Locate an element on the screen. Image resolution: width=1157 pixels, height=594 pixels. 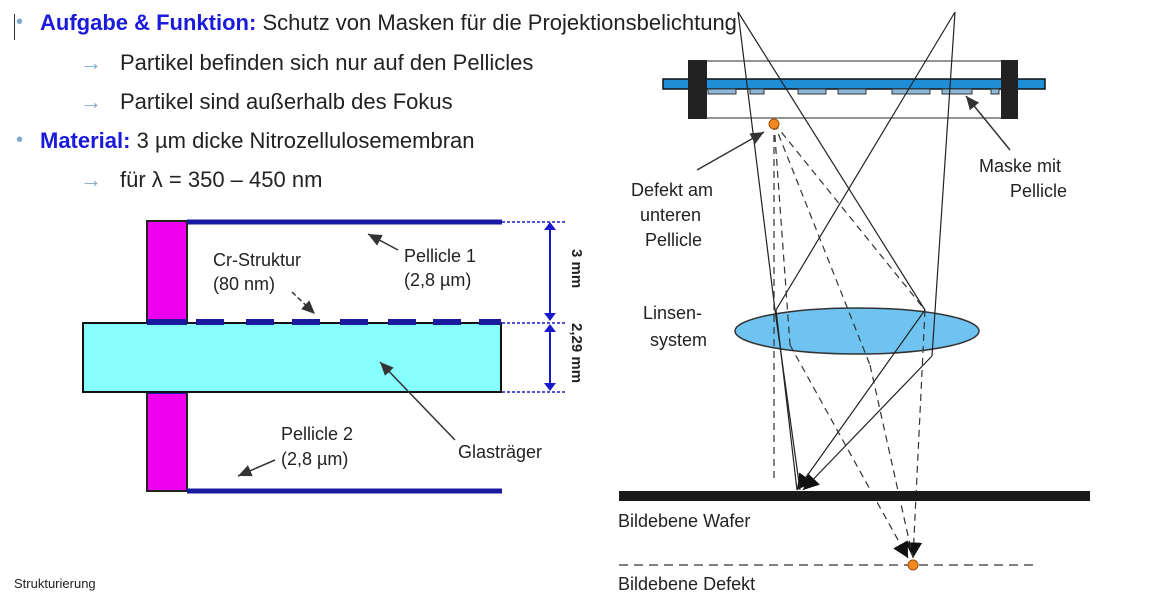
glass-label: Glasträger is located at coordinates (500, 452).